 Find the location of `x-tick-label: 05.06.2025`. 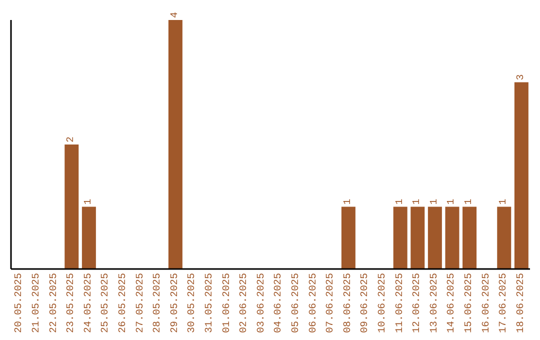

x-tick-label: 05.06.2025 is located at coordinates (296, 303).